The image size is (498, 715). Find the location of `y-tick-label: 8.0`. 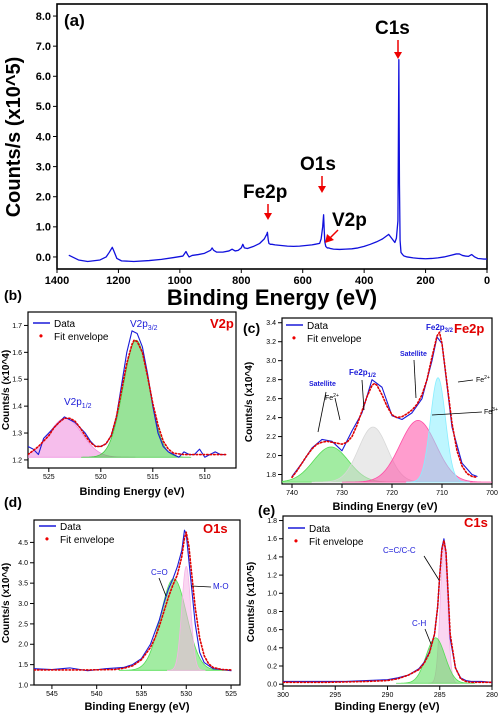

y-tick-label: 8.0 is located at coordinates (43, 17).